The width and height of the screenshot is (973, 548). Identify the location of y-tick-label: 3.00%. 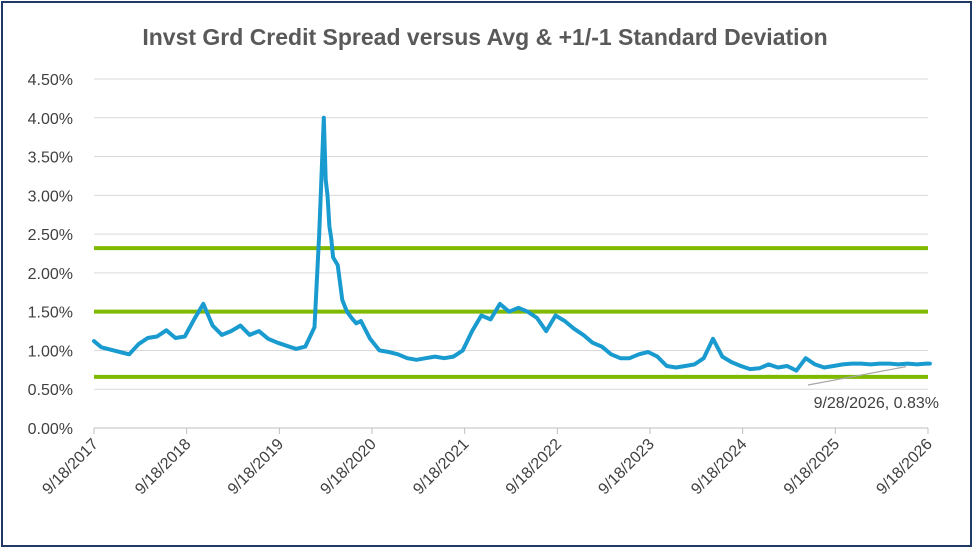
(50, 196).